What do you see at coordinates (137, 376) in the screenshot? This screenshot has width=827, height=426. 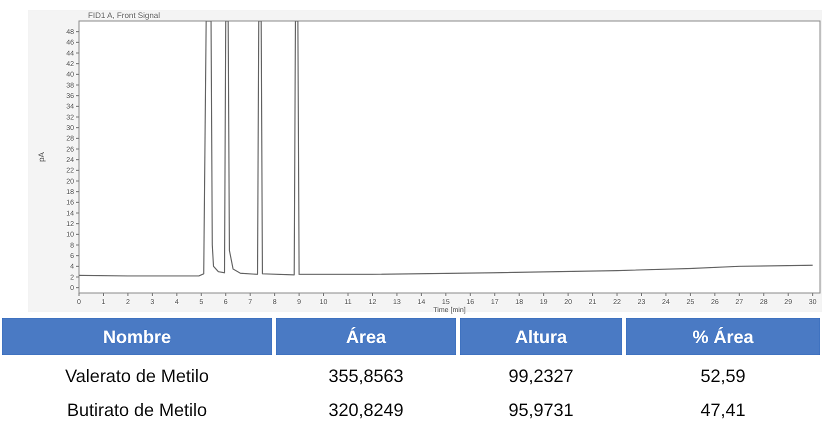 I see `text: Valerato de Metilo` at bounding box center [137, 376].